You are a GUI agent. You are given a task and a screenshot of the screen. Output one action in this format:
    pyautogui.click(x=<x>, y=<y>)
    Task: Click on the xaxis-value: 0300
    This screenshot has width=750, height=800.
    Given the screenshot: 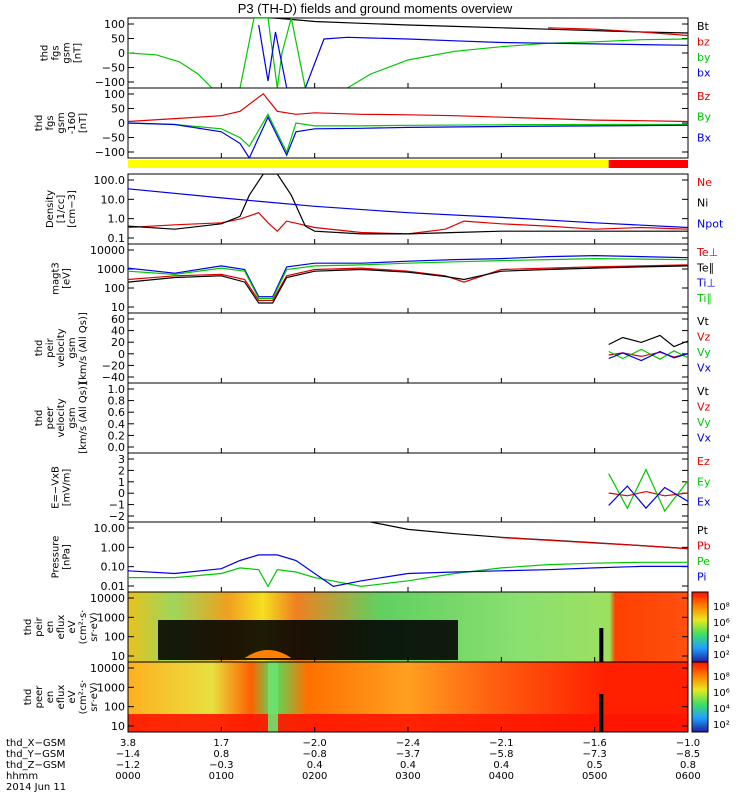 What is the action you would take?
    pyautogui.click(x=407, y=776)
    